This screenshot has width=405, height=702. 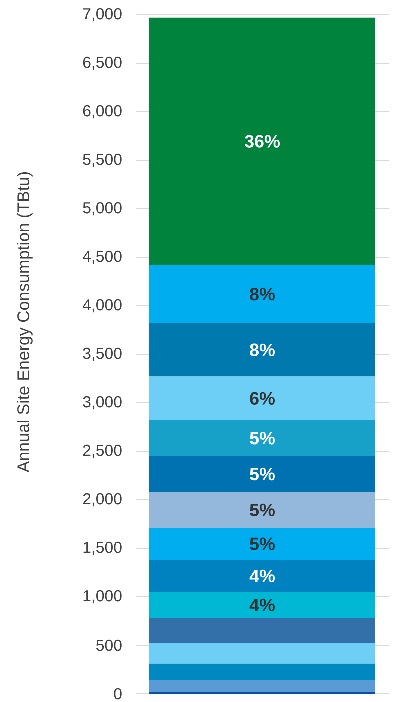 What do you see at coordinates (25, 322) in the screenshot?
I see `y-axis-title: Annual Site Energy Consumption (TBtu)` at bounding box center [25, 322].